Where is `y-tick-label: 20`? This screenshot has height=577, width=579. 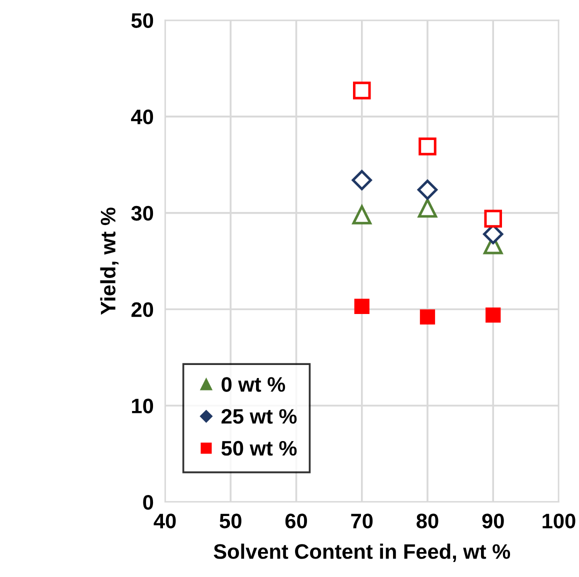
y-tick-label: 20 is located at coordinates (142, 310).